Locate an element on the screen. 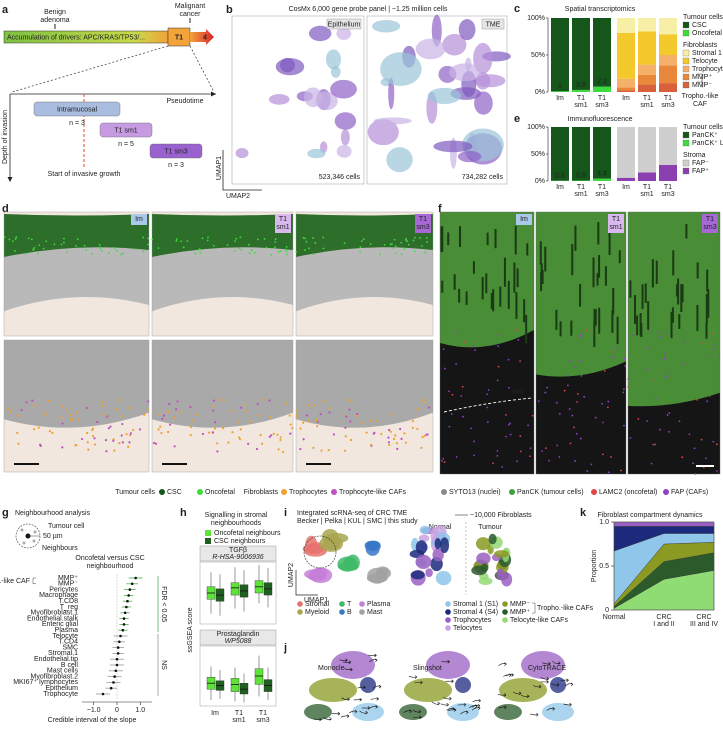 This screenshot has height=735, width=723. tumour-edge is located at coordinates (222, 235).